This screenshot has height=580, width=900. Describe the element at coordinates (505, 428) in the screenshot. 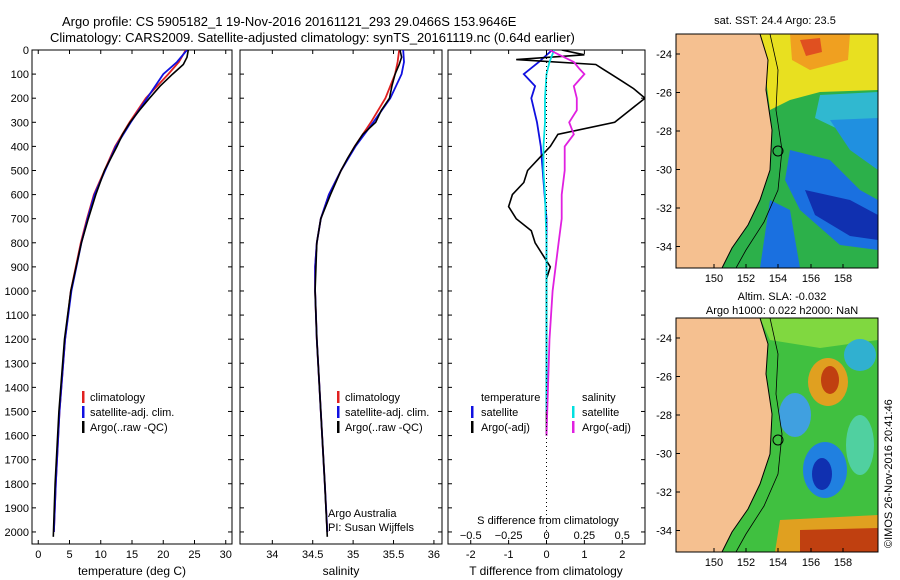

I see `legend-text-t-argo: Argo(-adj)` at that location.